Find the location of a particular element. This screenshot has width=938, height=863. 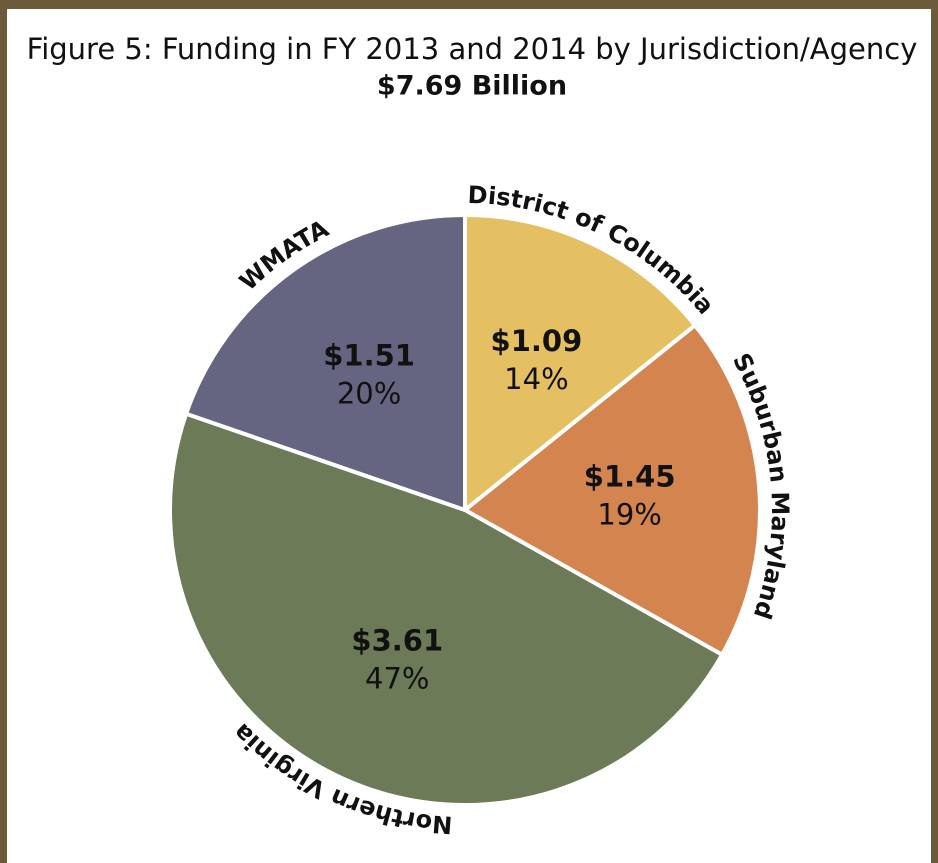

value-label: $1.09 is located at coordinates (537, 341).